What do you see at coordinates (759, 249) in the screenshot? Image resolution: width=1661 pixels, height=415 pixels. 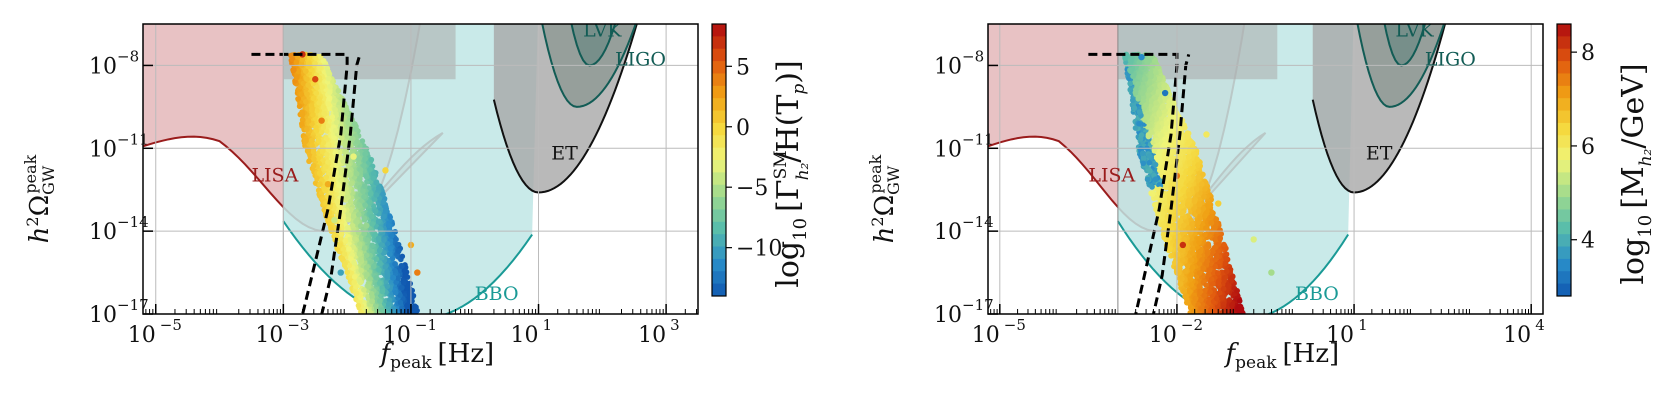 I see `colorbar-tick-label: −10` at bounding box center [759, 249].